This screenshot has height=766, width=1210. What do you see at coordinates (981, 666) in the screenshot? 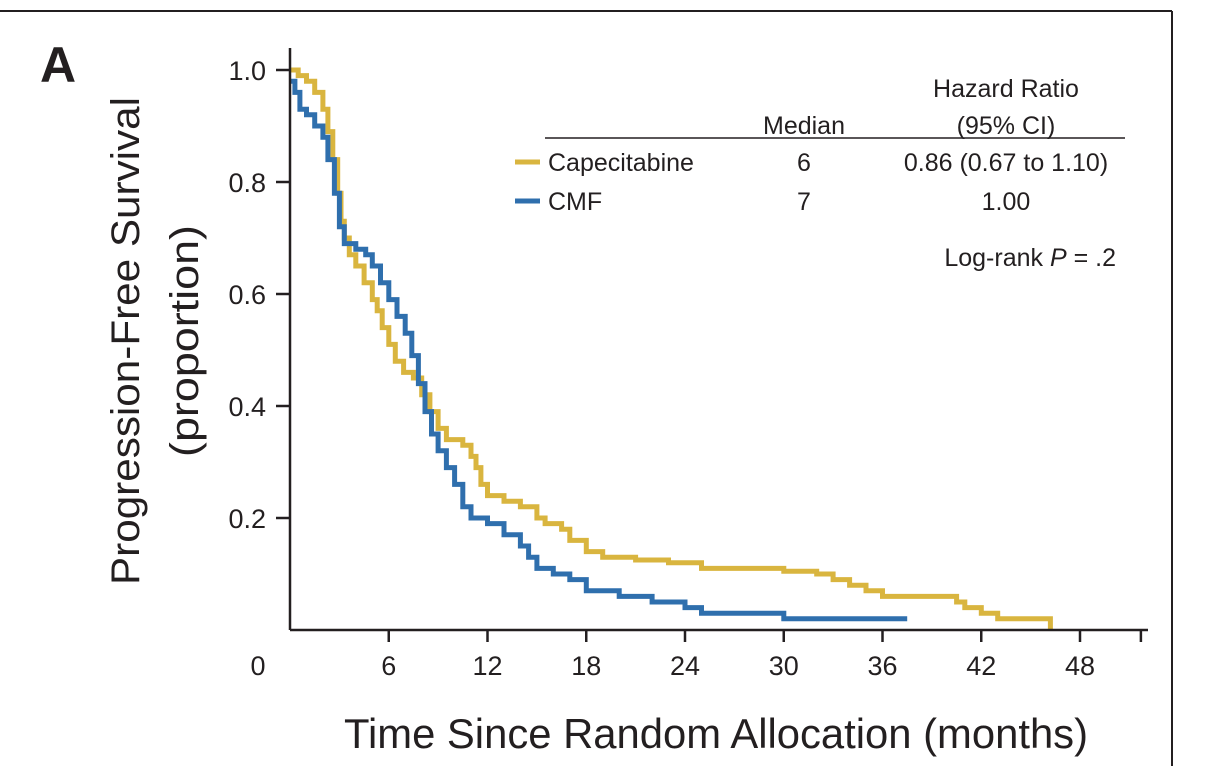
I see `x-tick-label: 42` at bounding box center [981, 666].